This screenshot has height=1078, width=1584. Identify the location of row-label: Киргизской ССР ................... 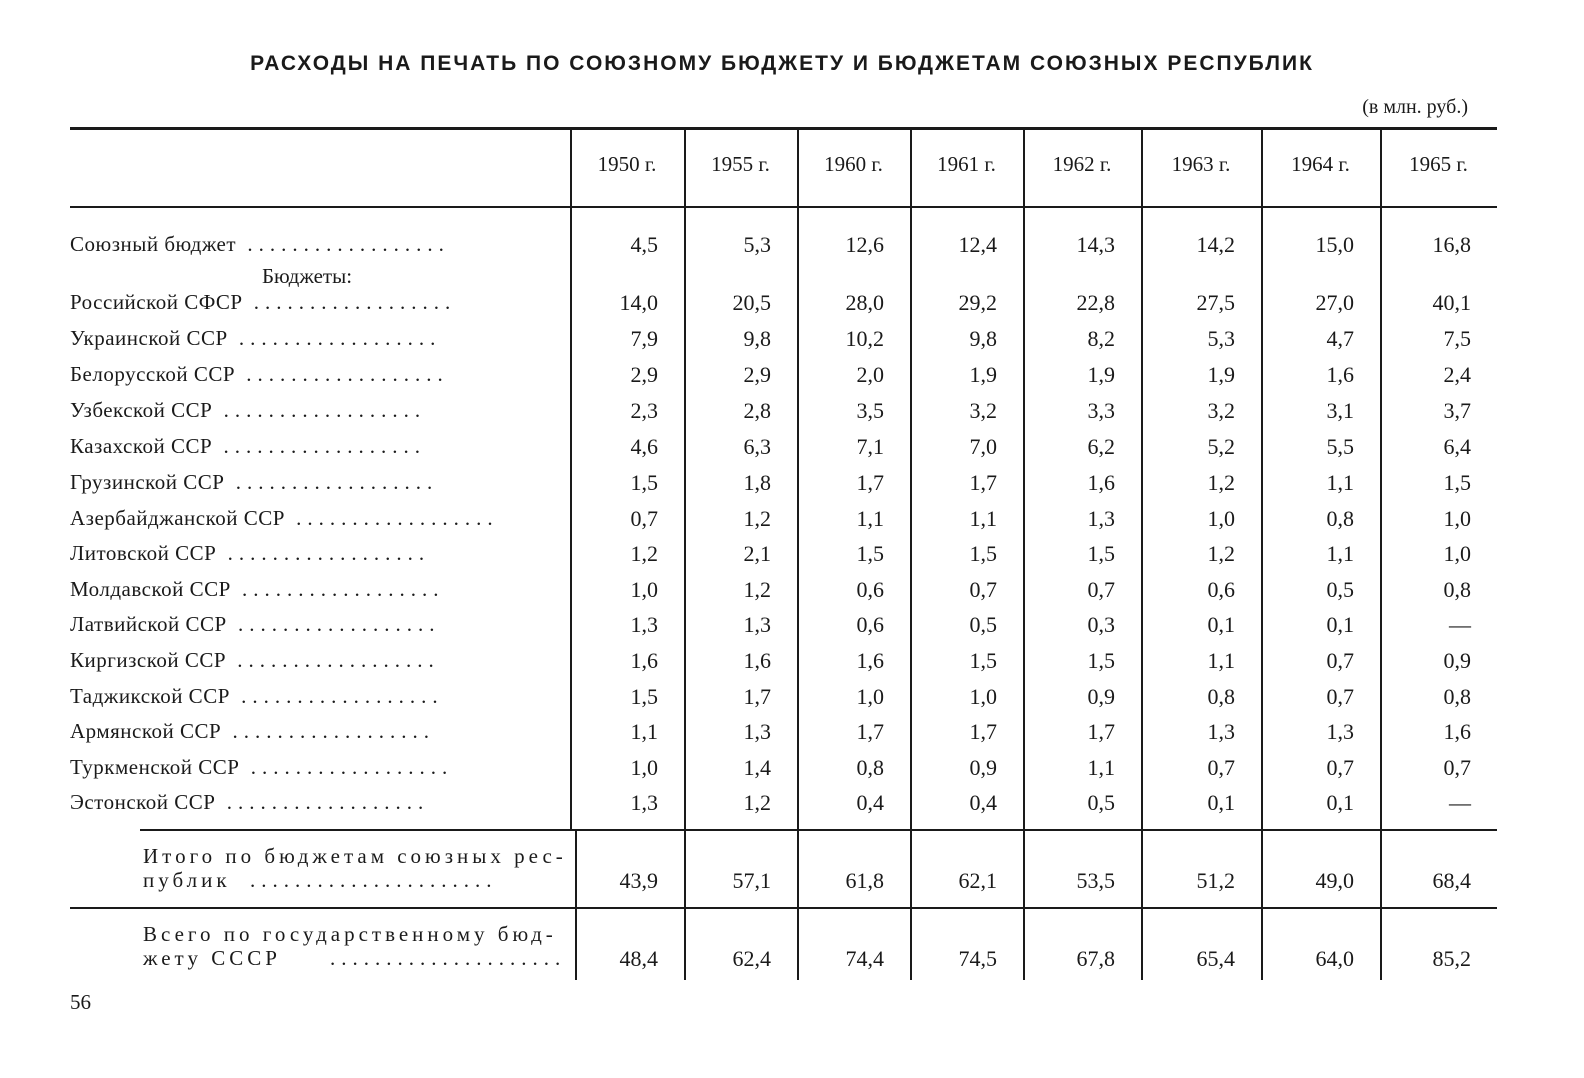
(316, 660).